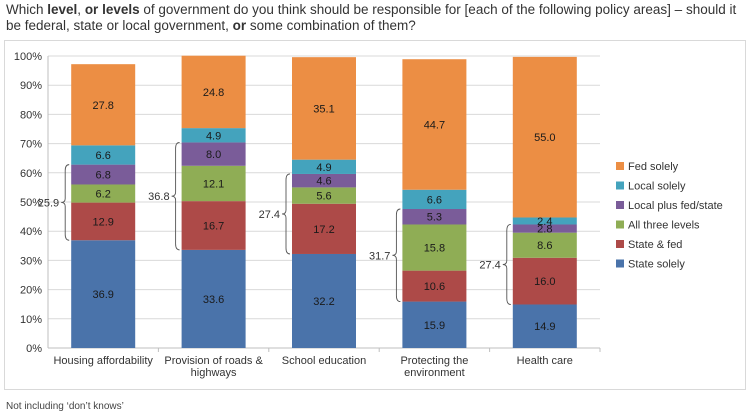 This screenshot has width=754, height=417. What do you see at coordinates (28, 57) in the screenshot?
I see `y-tick-label: 100%` at bounding box center [28, 57].